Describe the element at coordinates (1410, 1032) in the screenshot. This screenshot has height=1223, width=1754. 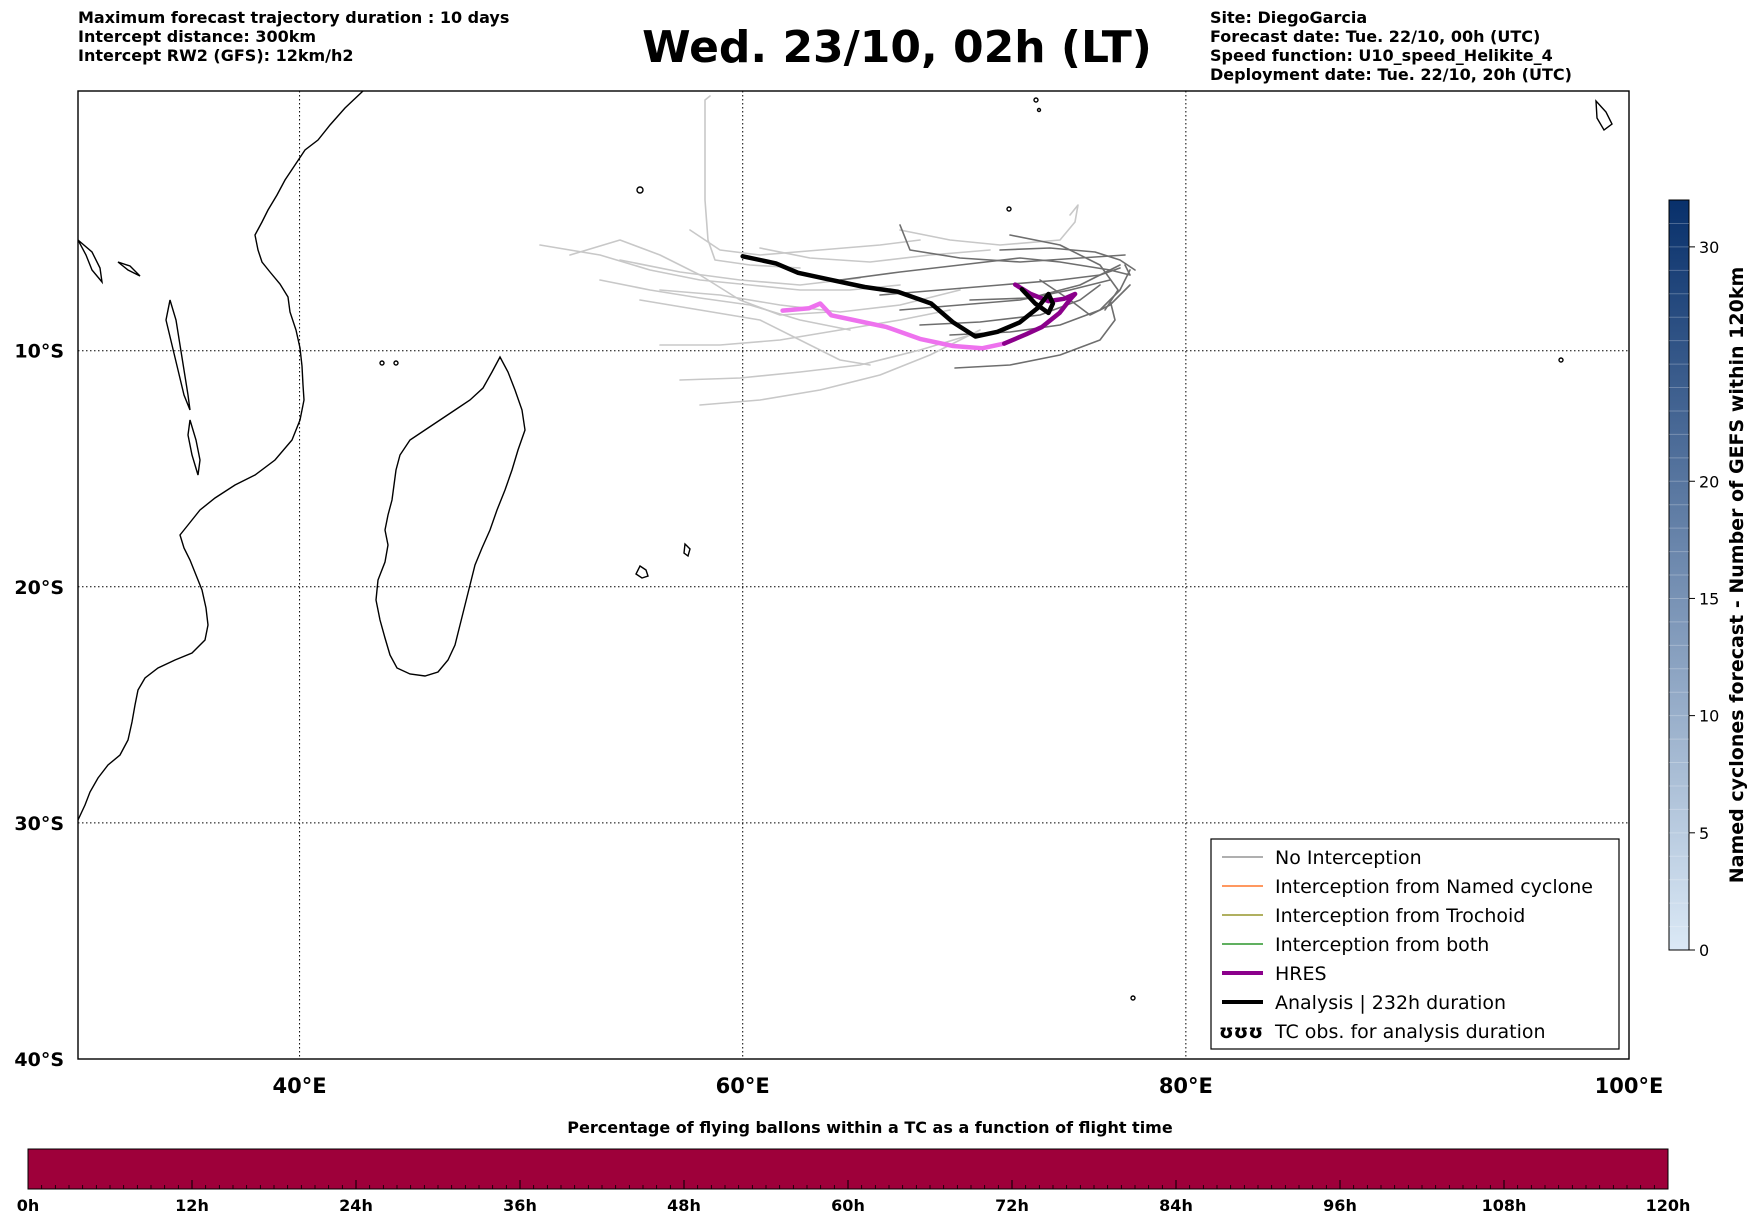
I see `legend-label: TC obs. for analysis duration` at that location.